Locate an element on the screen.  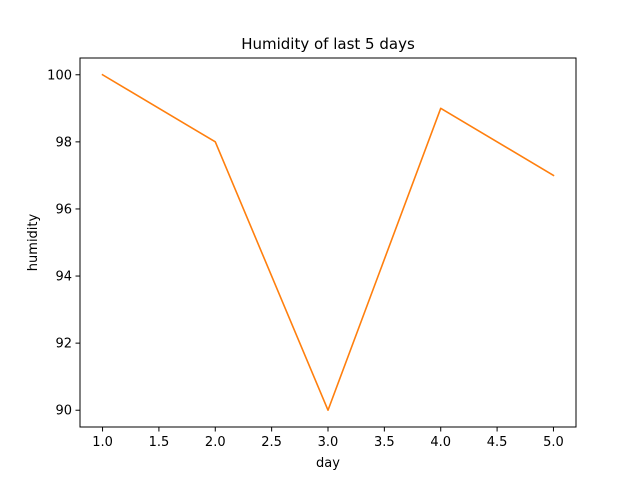
x-tick-label: 5.0 is located at coordinates (553, 442).